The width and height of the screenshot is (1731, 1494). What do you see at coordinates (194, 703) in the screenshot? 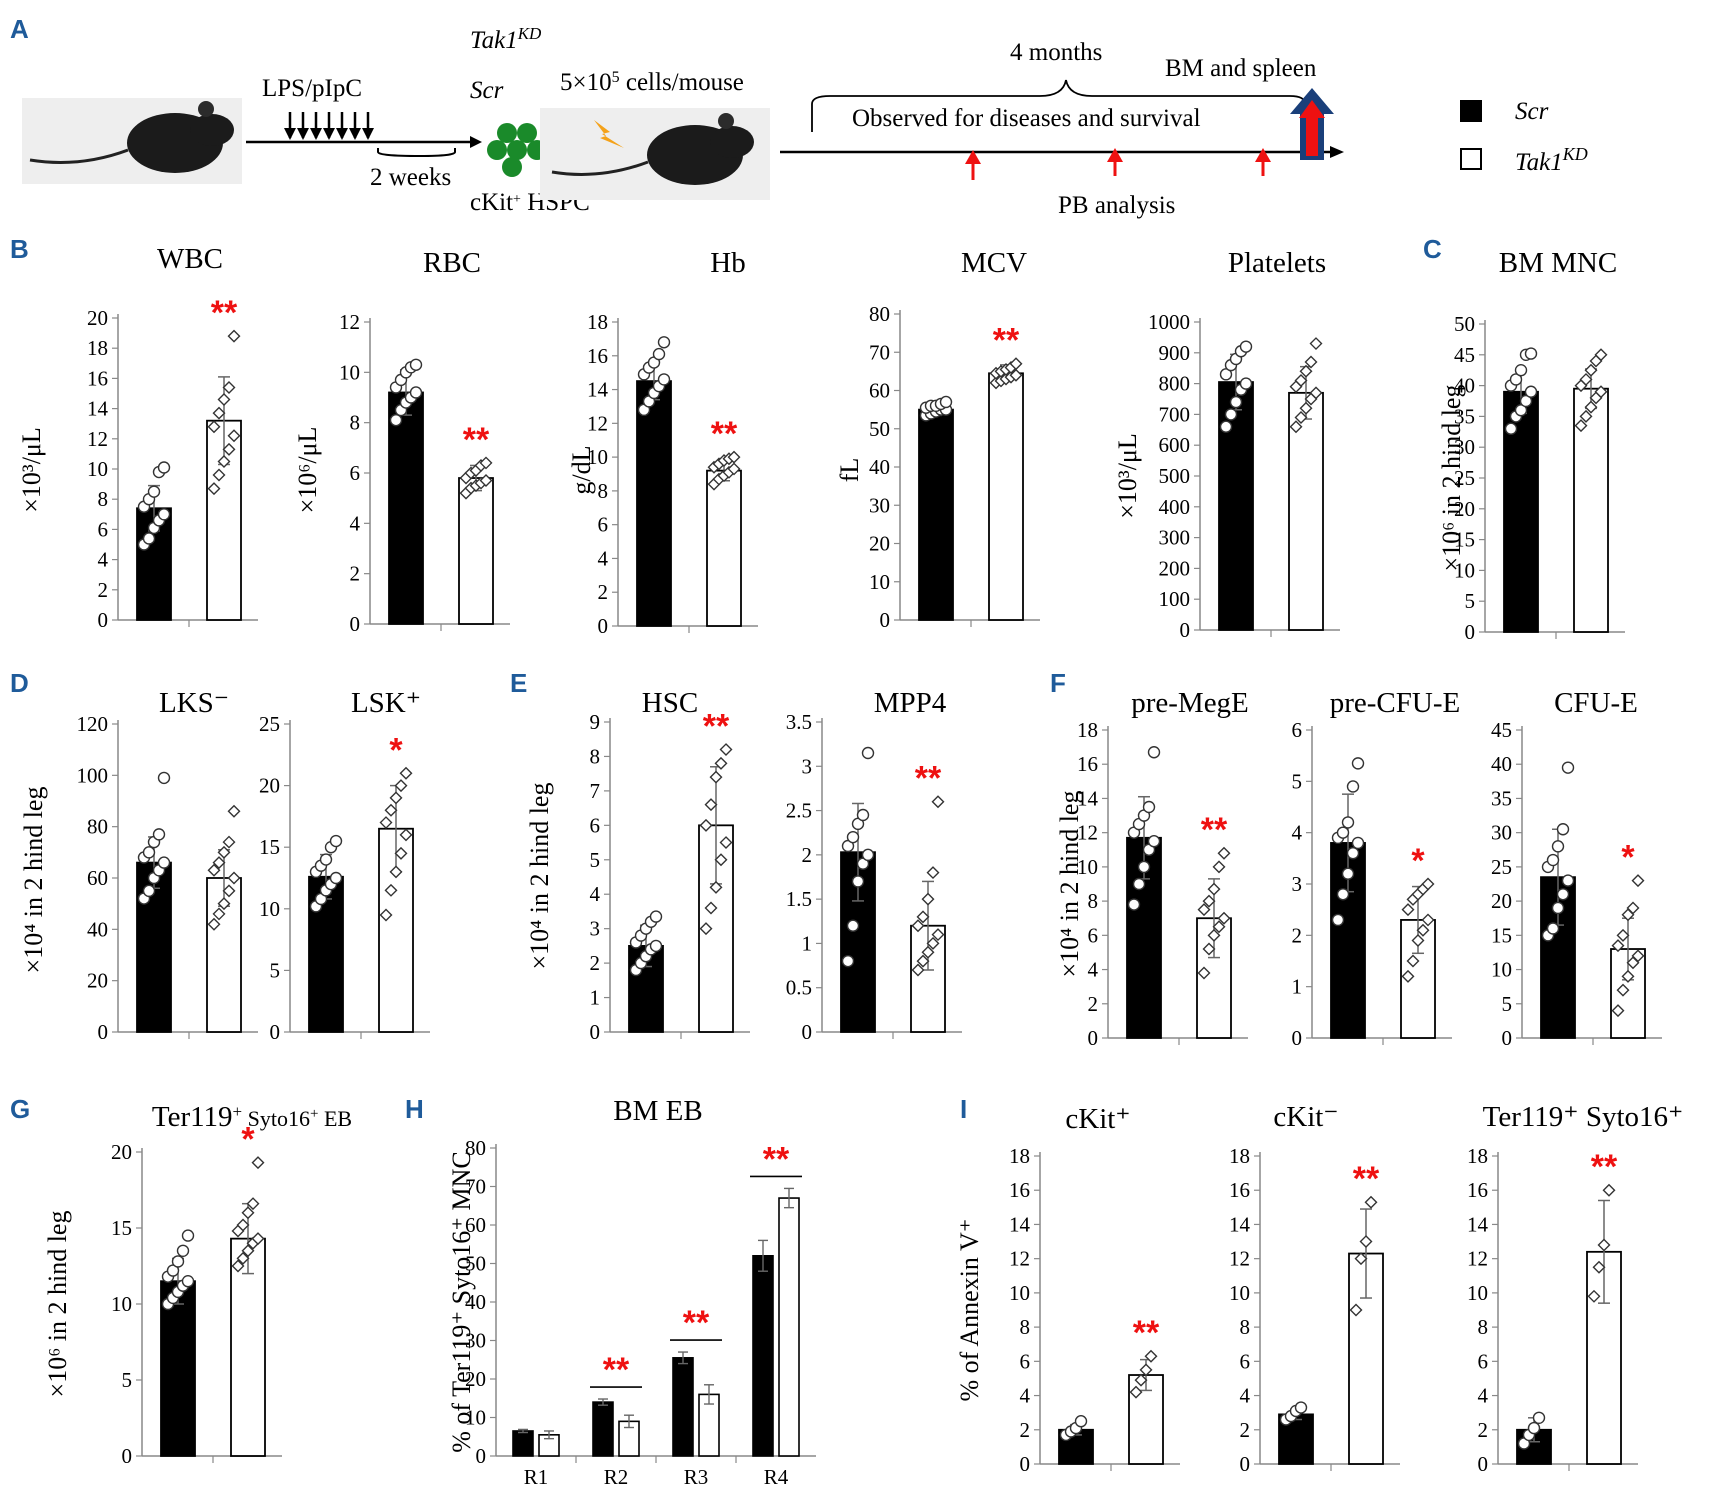
I see `chart-title: LKS⁻` at bounding box center [194, 703].